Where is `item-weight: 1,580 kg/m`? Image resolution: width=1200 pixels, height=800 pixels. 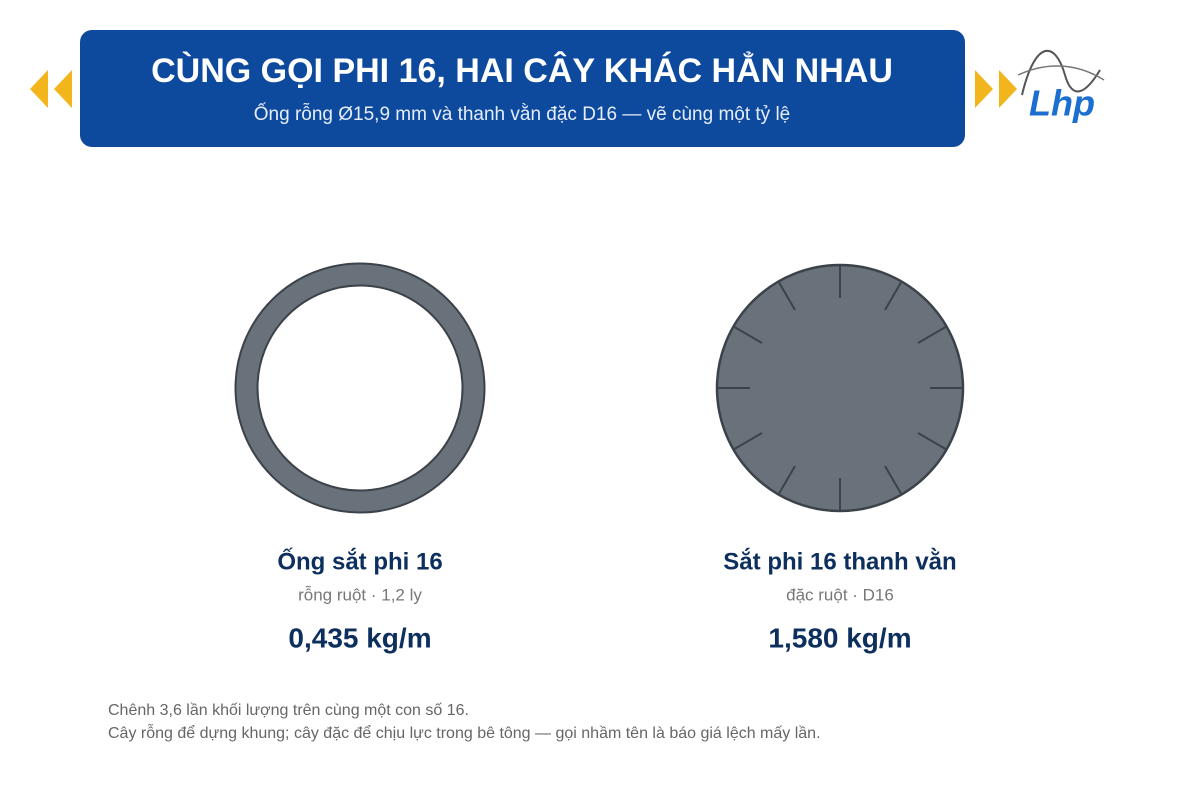
item-weight: 1,580 kg/m is located at coordinates (839, 637).